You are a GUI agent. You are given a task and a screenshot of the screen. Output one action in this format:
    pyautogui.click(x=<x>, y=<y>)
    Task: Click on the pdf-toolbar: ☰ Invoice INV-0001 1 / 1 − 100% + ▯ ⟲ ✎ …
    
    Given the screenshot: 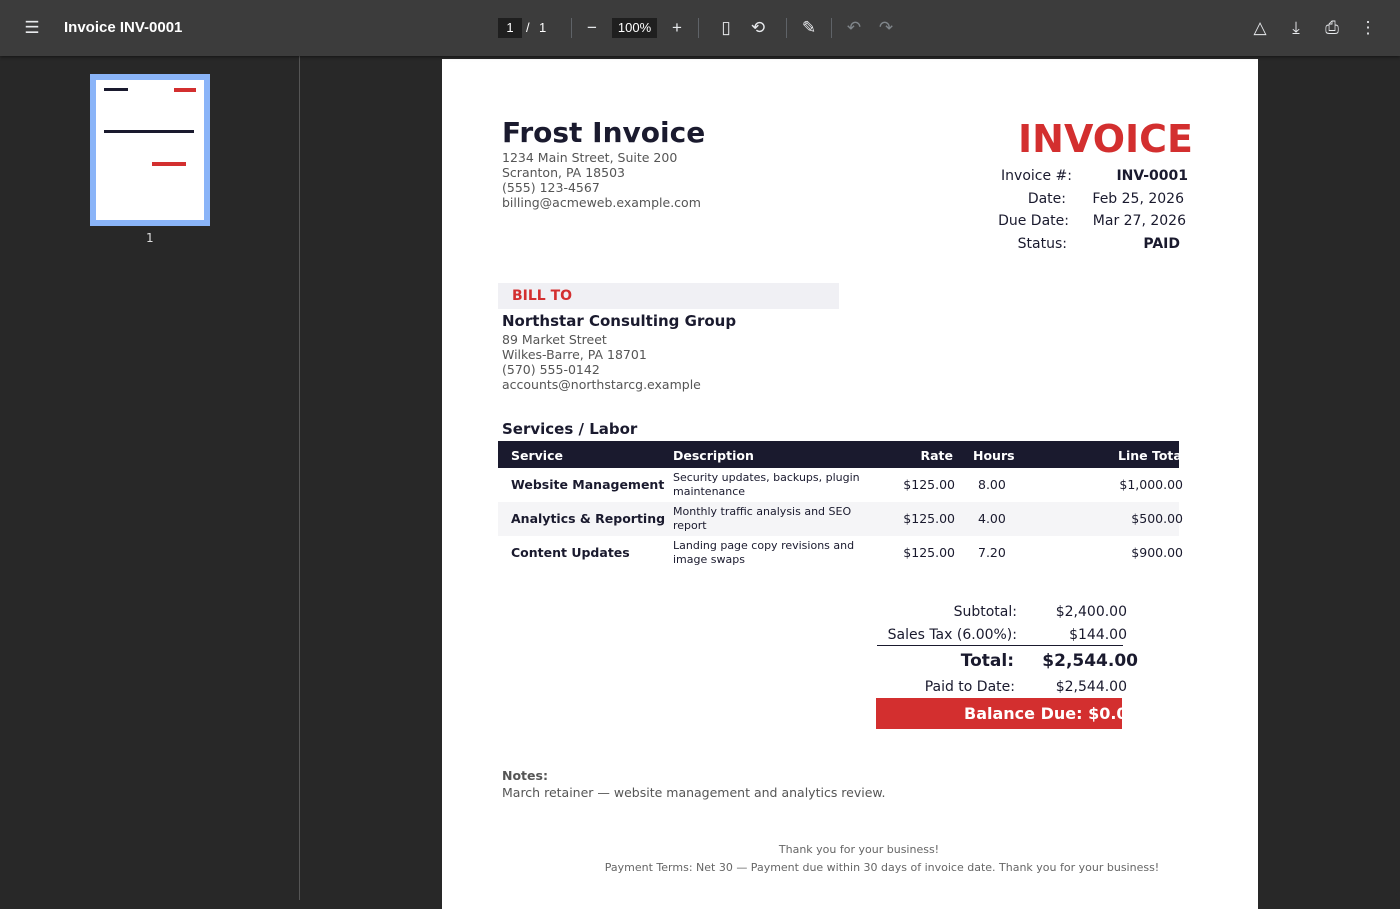 What is the action you would take?
    pyautogui.click(x=700, y=28)
    